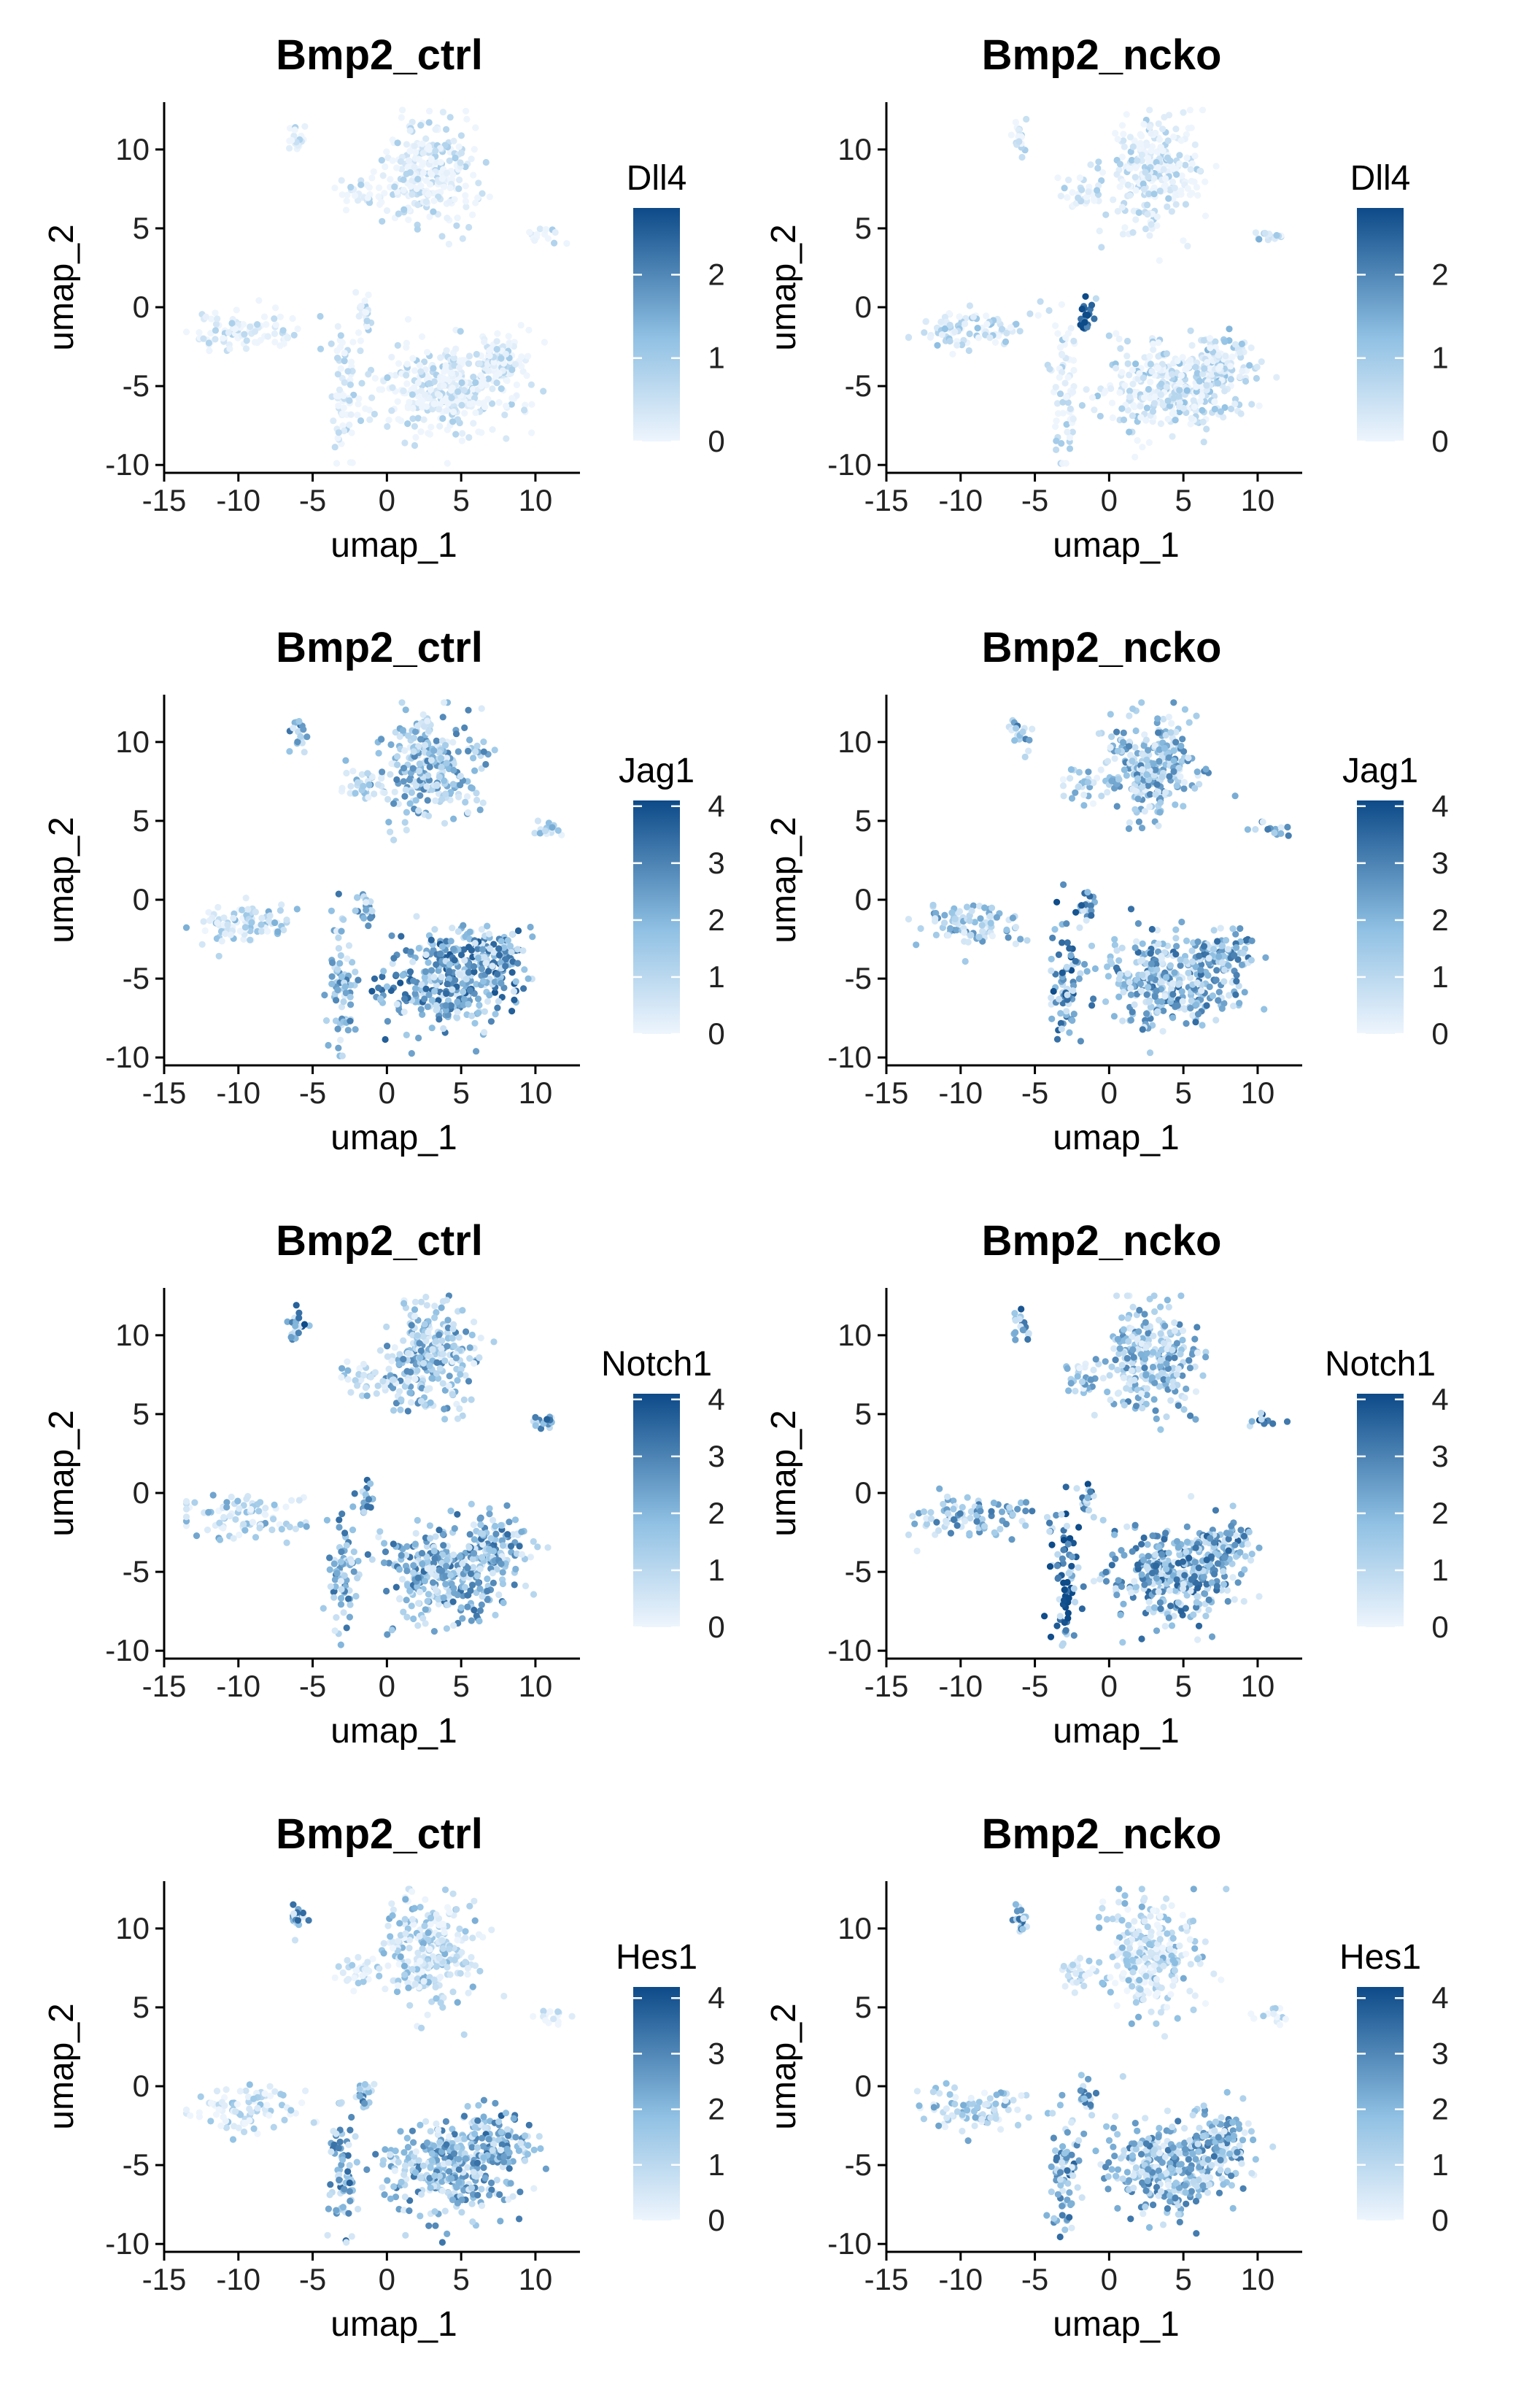  I want to click on y-tick-label: 10, so click(133, 742).